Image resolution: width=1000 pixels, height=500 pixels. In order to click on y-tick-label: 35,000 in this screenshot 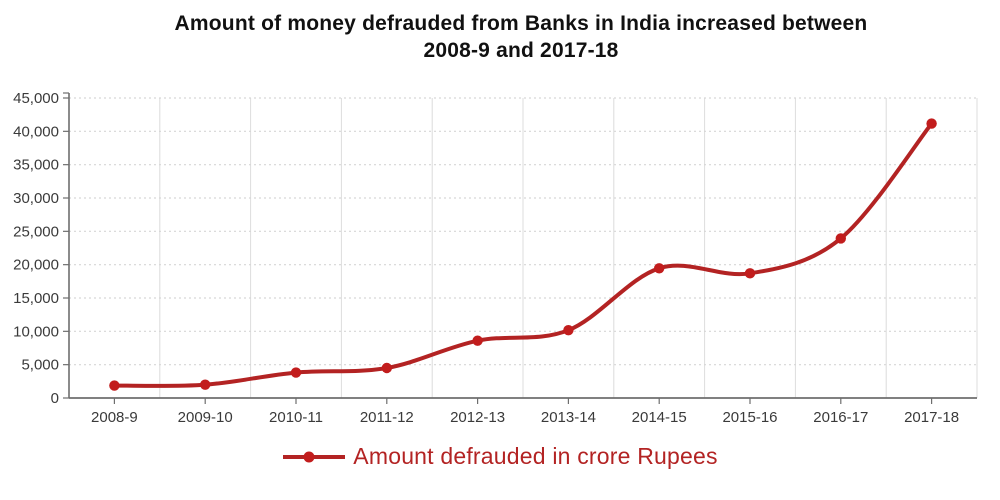, I will do `click(36, 165)`.